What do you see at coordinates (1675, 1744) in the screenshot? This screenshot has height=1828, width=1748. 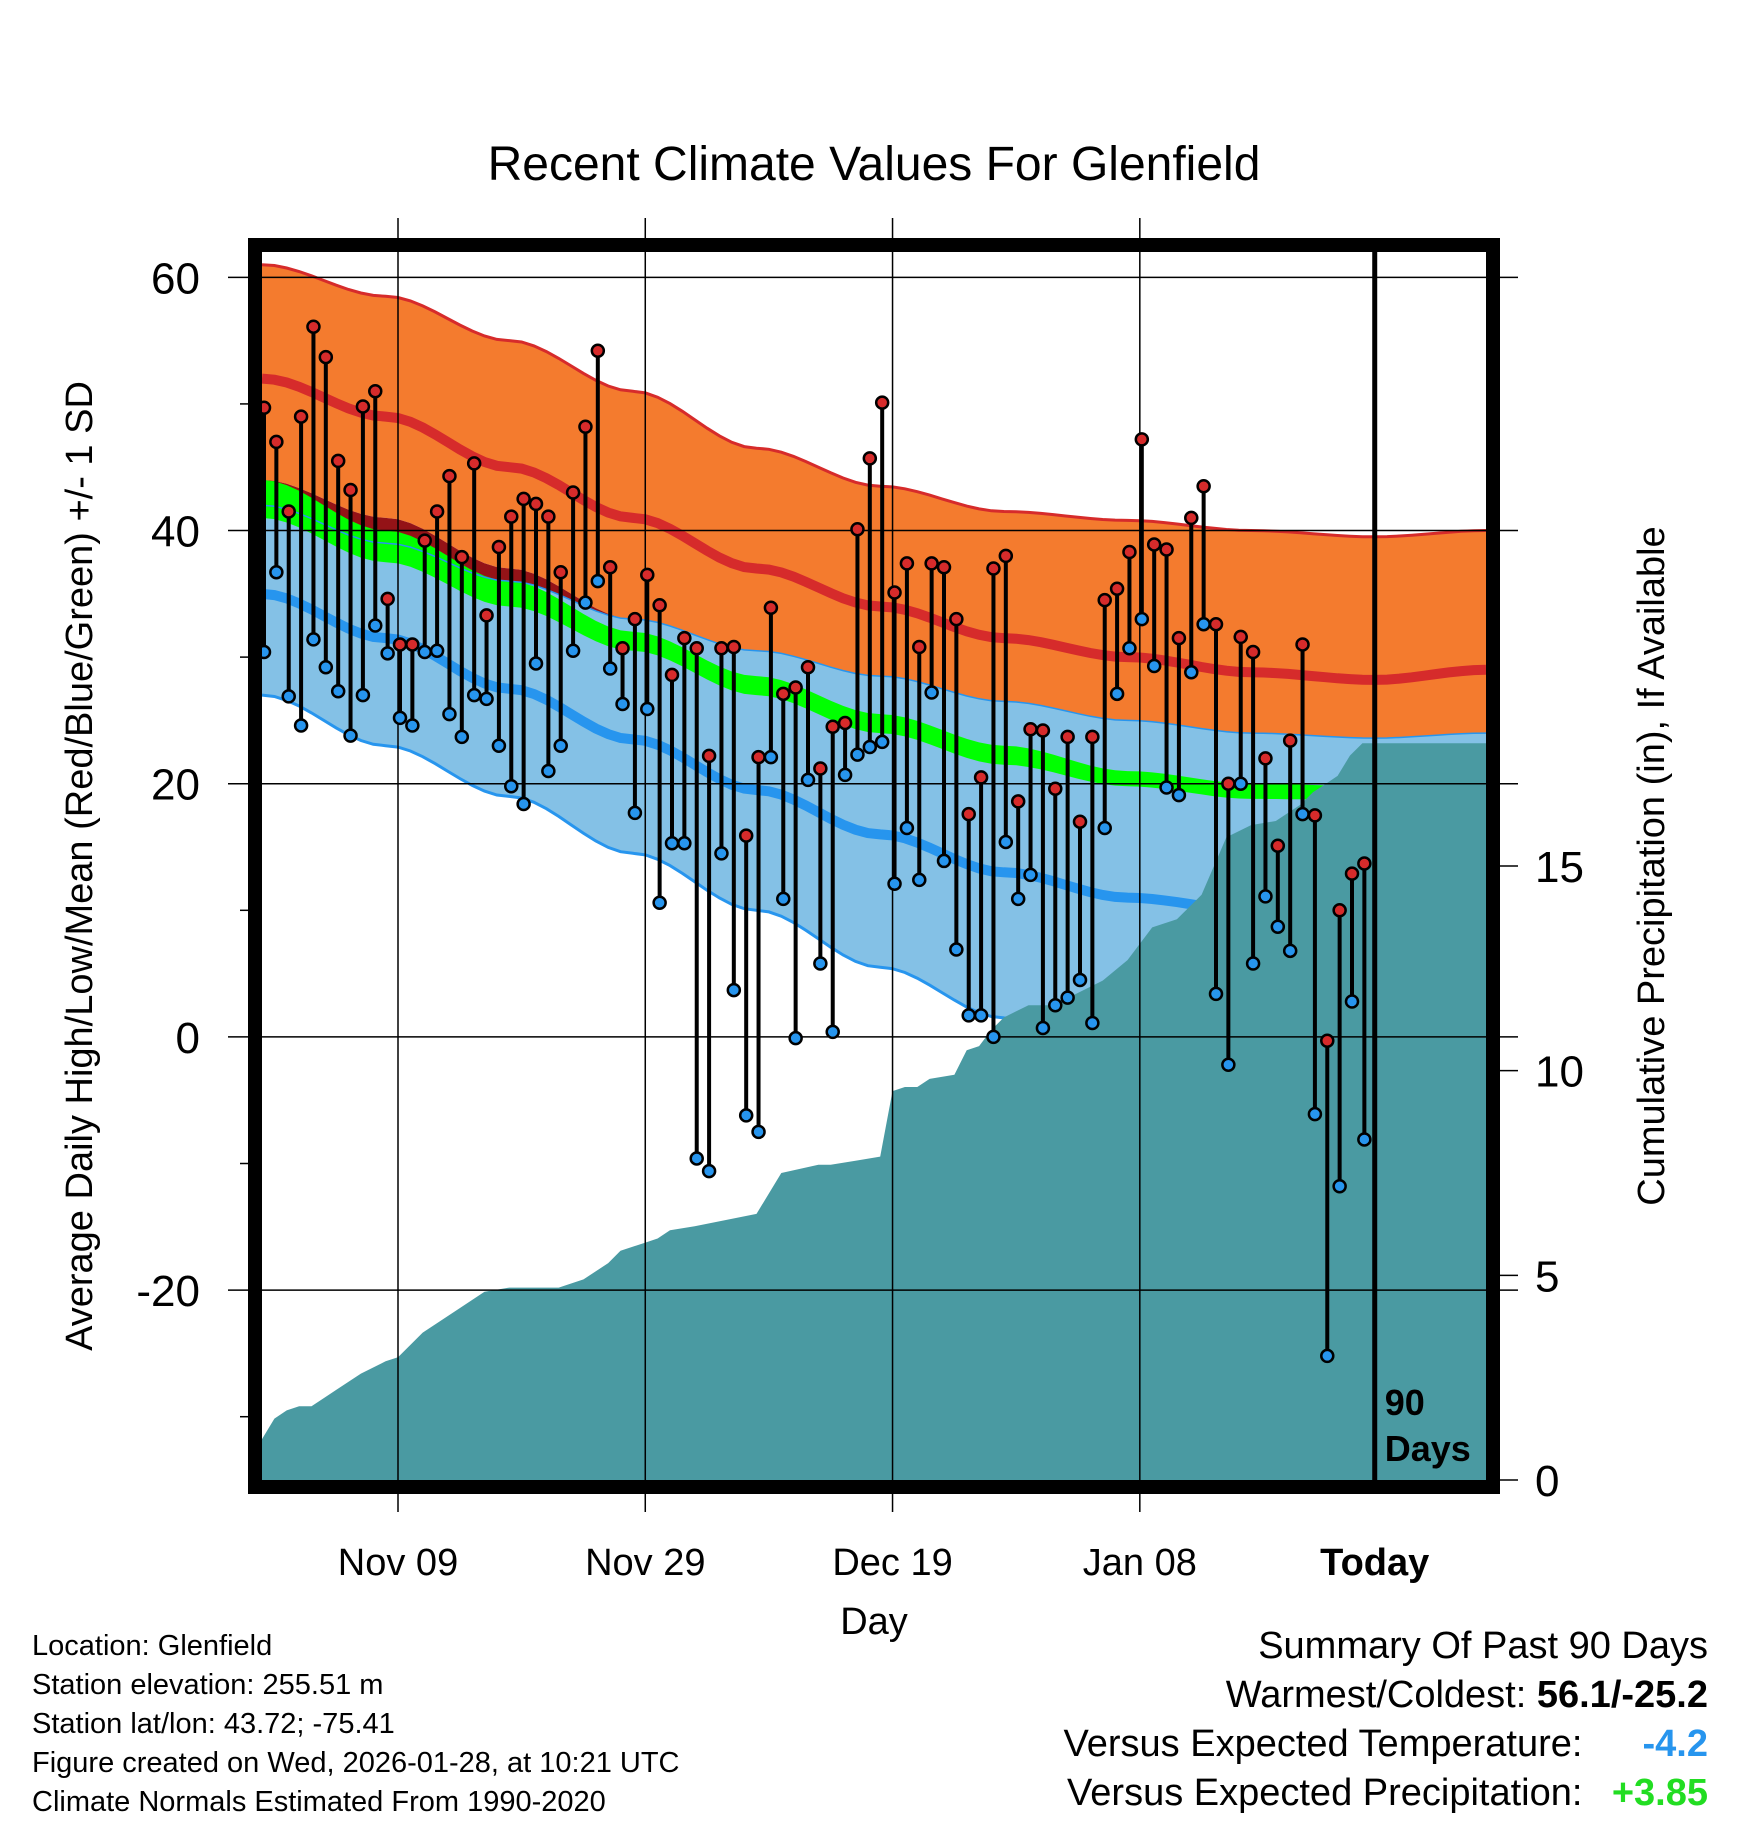 I see `temp-value: -4.2` at bounding box center [1675, 1744].